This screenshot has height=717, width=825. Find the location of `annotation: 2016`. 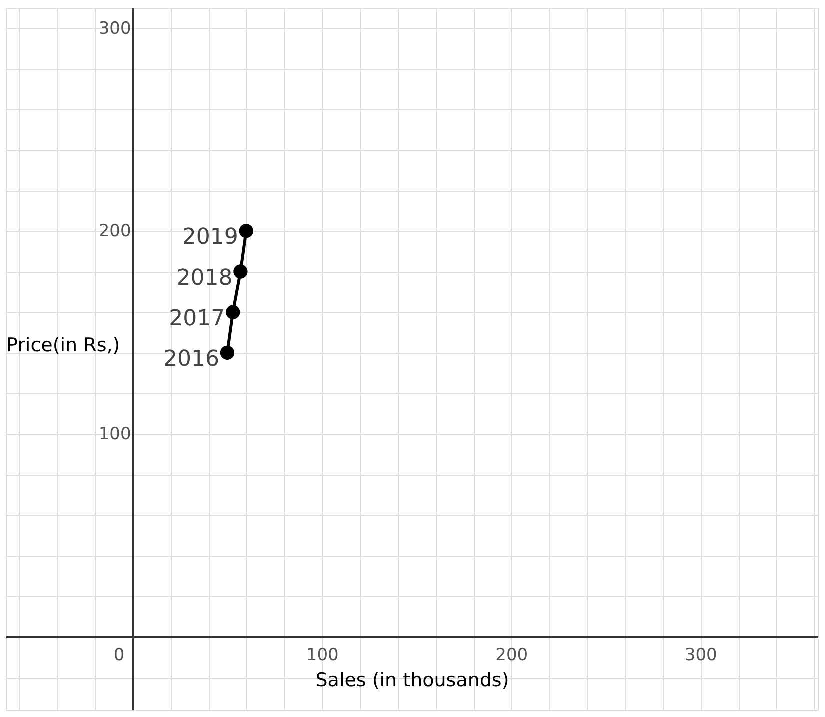

annotation: 2016 is located at coordinates (191, 359).